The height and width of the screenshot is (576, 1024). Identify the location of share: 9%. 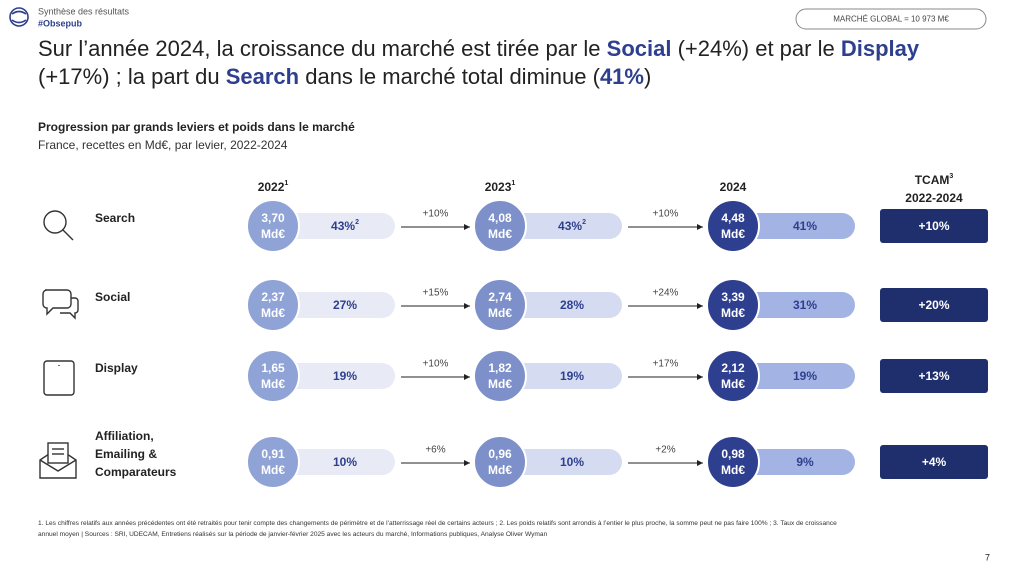
(805, 462).